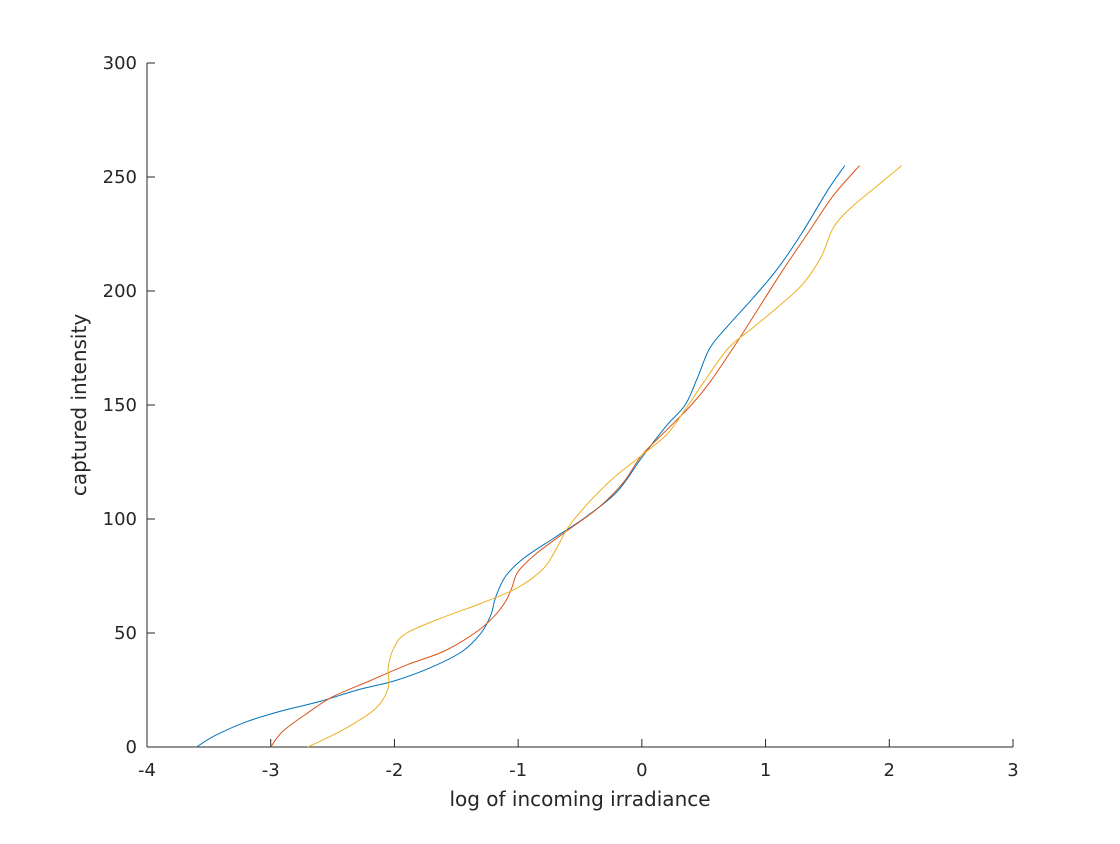  I want to click on y-axis-label: captured intensity, so click(79, 405).